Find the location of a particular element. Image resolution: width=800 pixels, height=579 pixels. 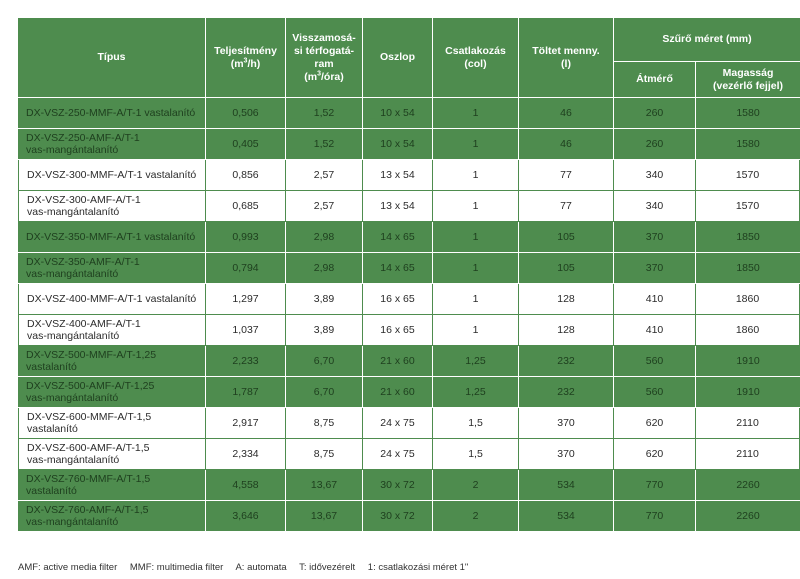

header-teljesitmeny: Teljesítmény (m3/h) is located at coordinates (246, 58).